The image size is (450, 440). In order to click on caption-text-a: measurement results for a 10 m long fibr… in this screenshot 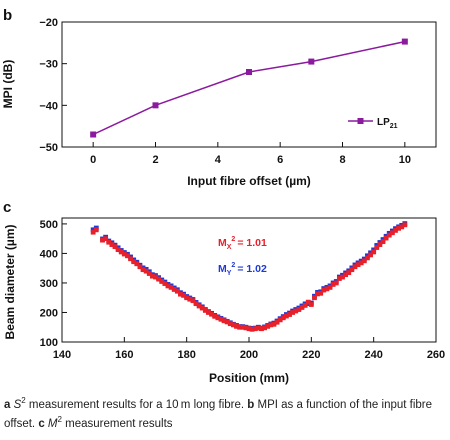, I will do `click(136, 405)`.